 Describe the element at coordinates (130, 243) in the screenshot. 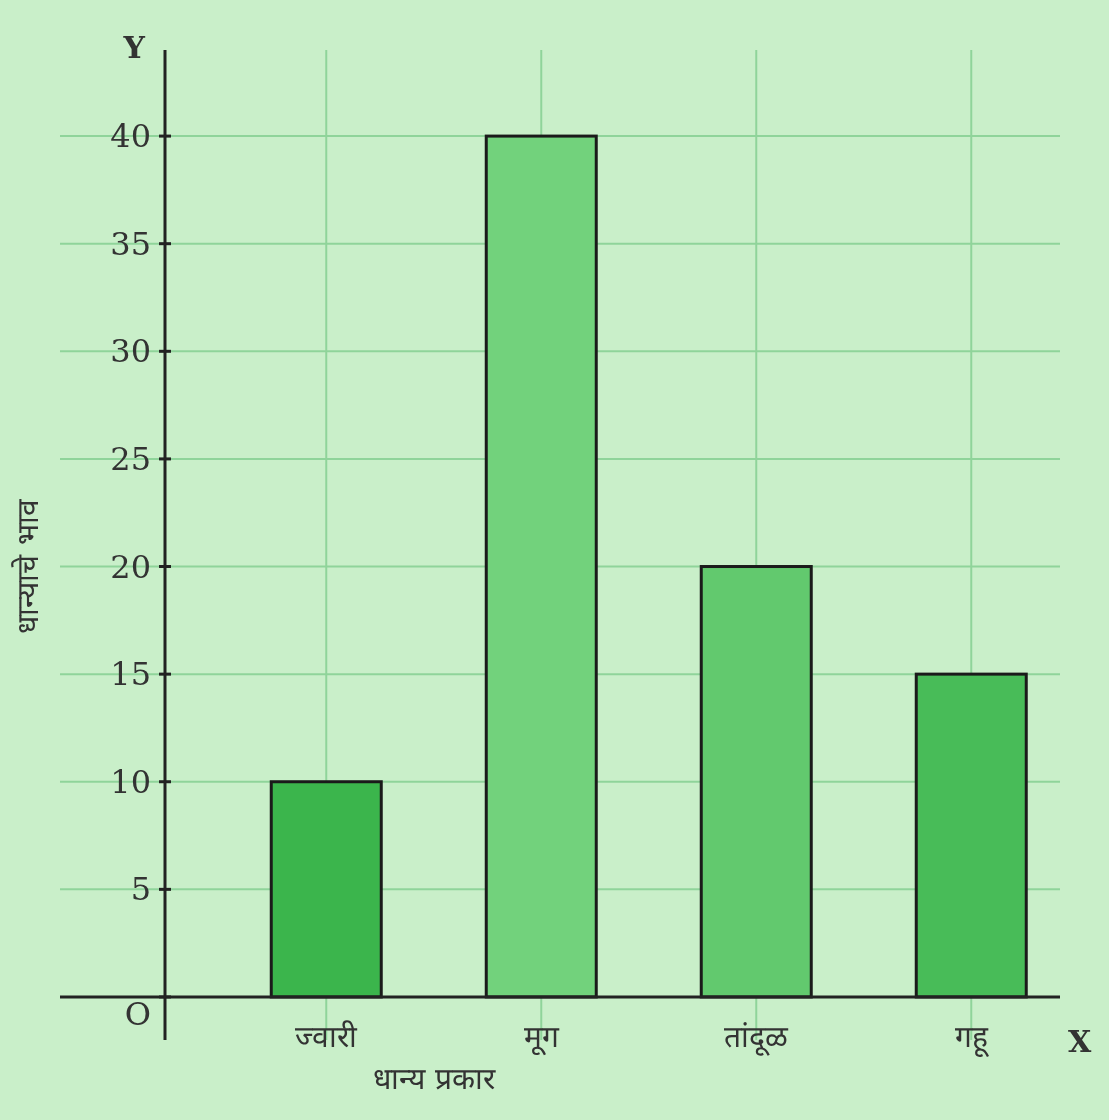

I see `y-tick-label: 35` at that location.